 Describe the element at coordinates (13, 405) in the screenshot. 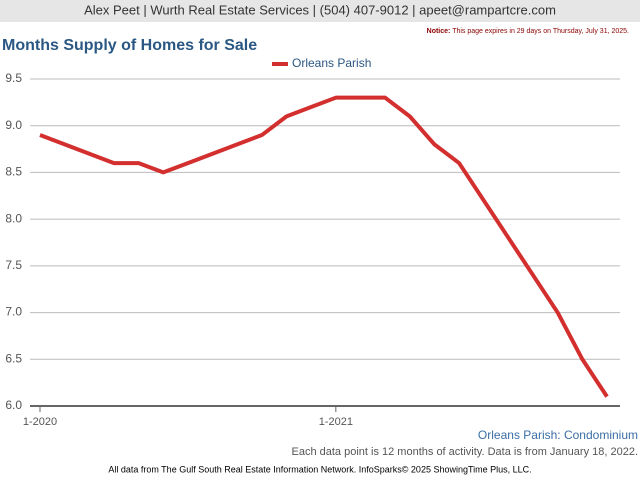

I see `y-tick-label: 6.0` at that location.